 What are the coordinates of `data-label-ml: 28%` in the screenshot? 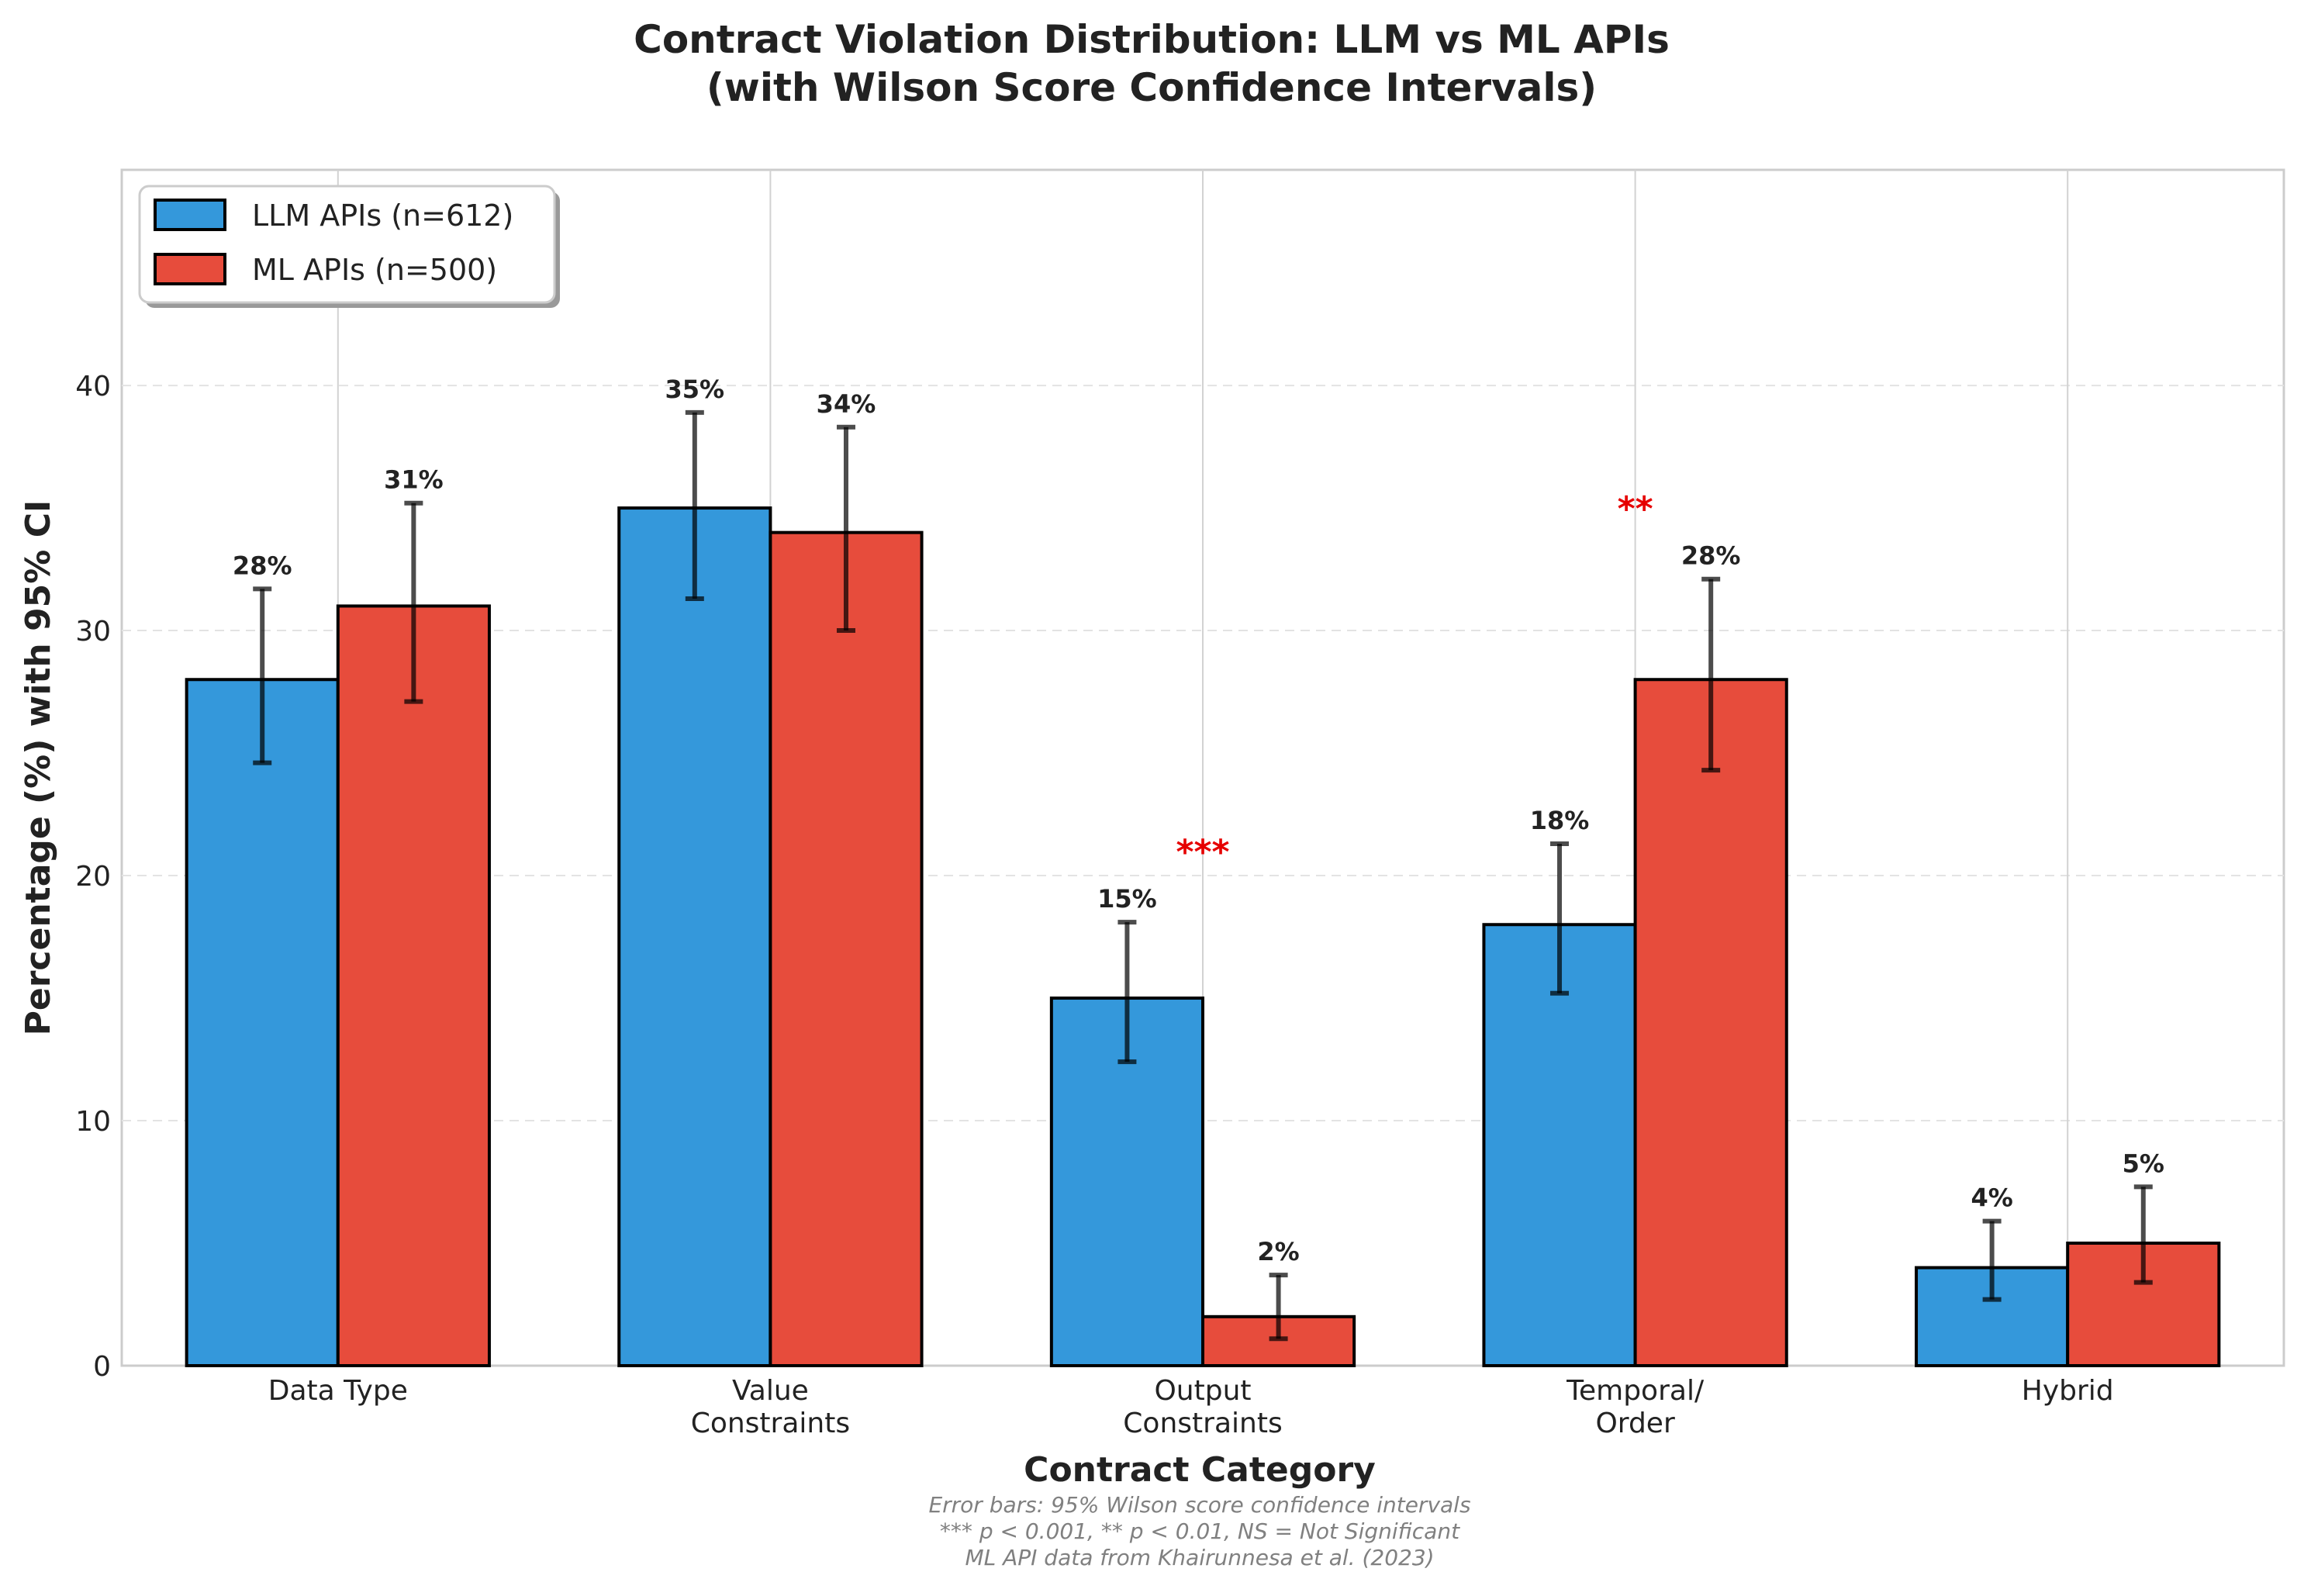 It's located at (1711, 556).